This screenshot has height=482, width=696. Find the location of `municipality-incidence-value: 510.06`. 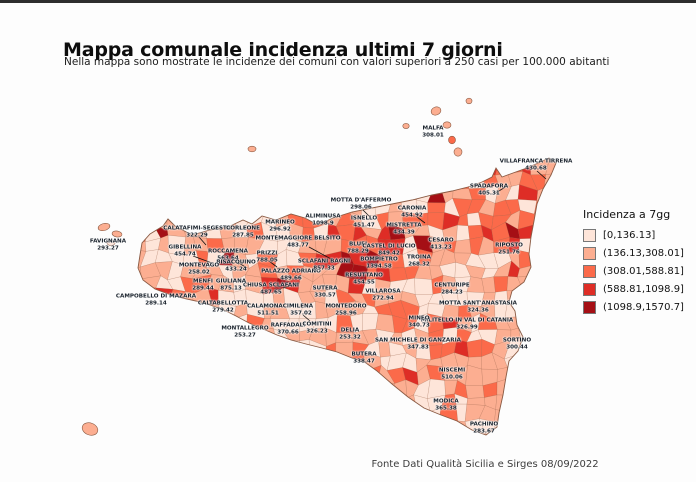

municipality-incidence-value: 510.06 is located at coordinates (452, 378).